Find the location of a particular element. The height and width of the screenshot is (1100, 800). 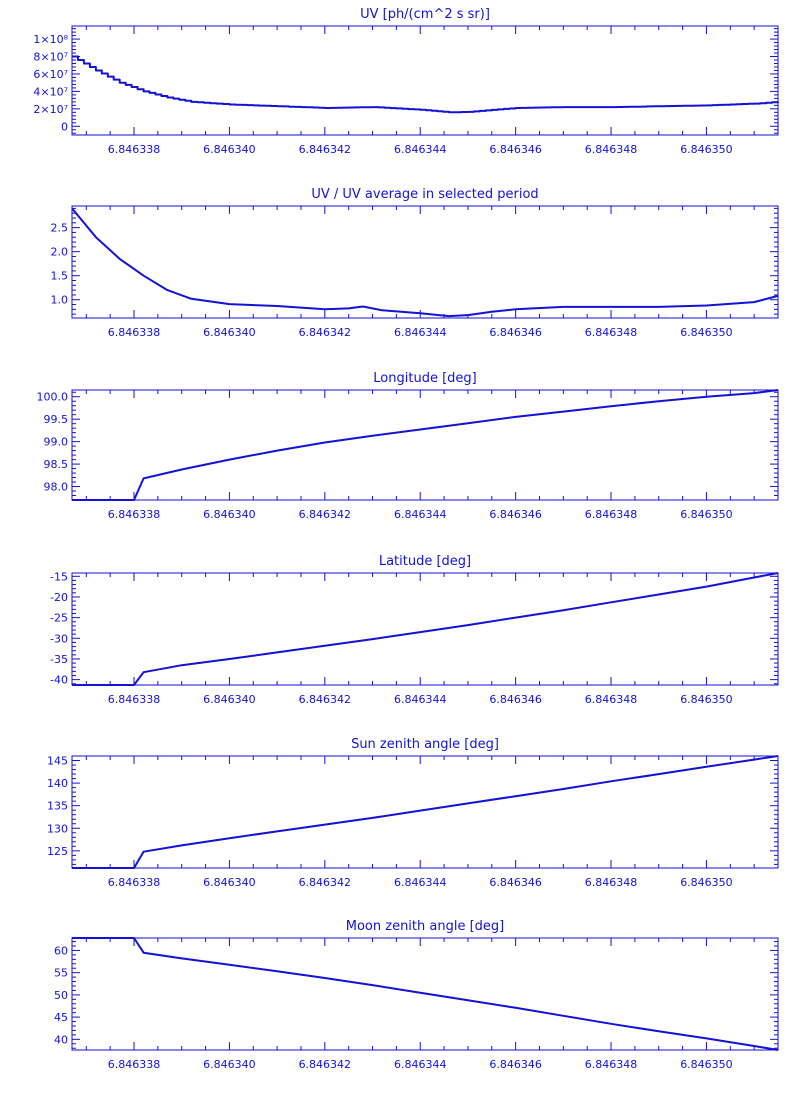

y-tick-label: -30 is located at coordinates (59, 638).